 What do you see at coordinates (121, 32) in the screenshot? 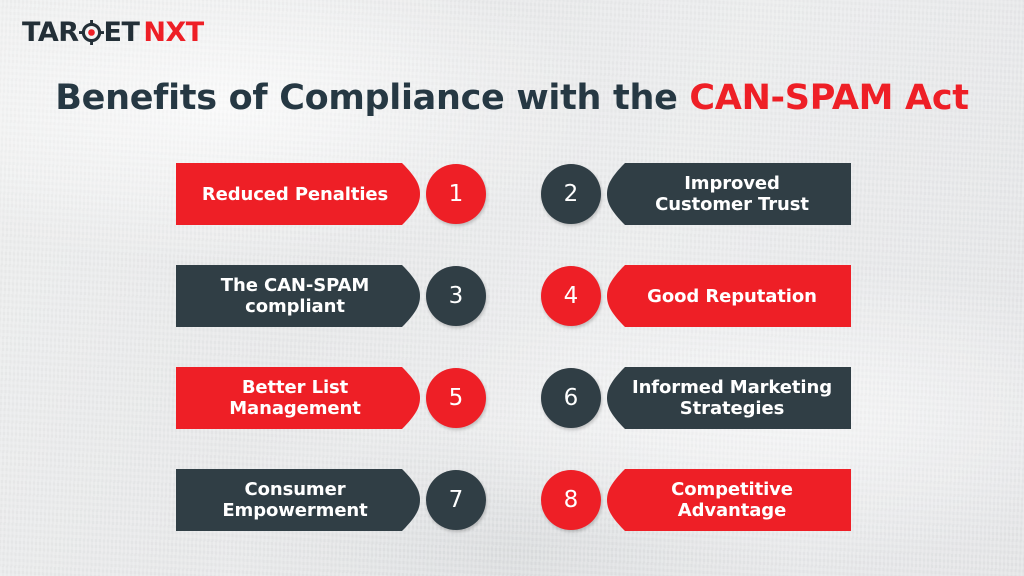
I see `logo-text-part-2: ET` at bounding box center [121, 32].